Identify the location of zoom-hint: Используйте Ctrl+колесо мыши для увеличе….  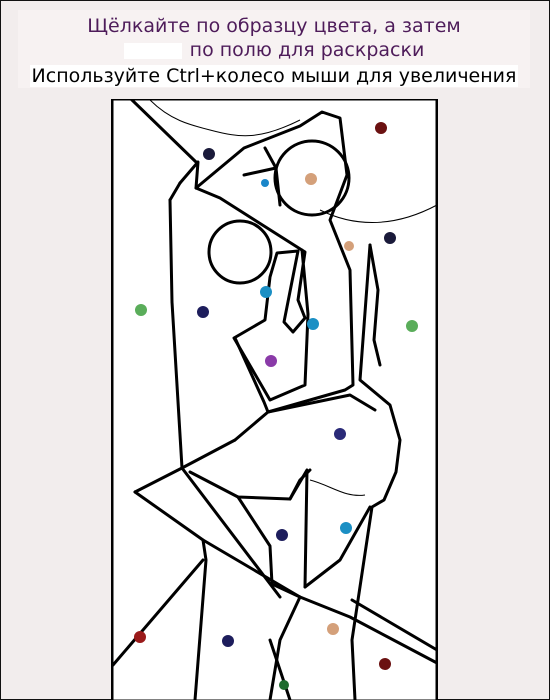
(274, 76).